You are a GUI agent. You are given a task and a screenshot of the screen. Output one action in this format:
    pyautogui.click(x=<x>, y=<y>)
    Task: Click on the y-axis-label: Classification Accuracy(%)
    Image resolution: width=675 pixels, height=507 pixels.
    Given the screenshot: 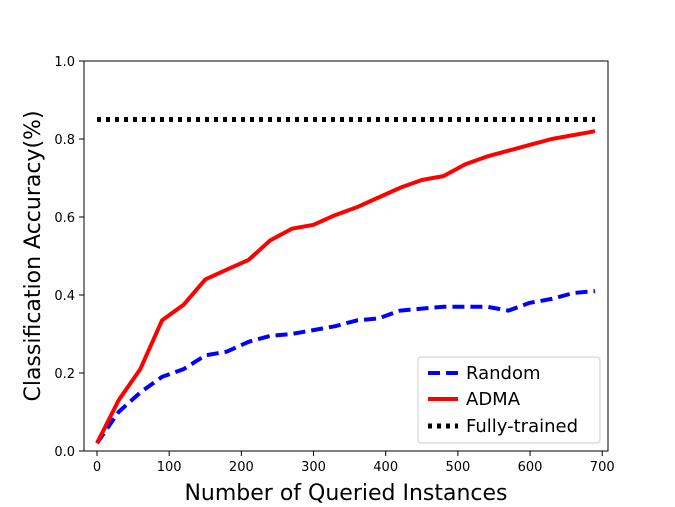 What is the action you would take?
    pyautogui.click(x=33, y=255)
    